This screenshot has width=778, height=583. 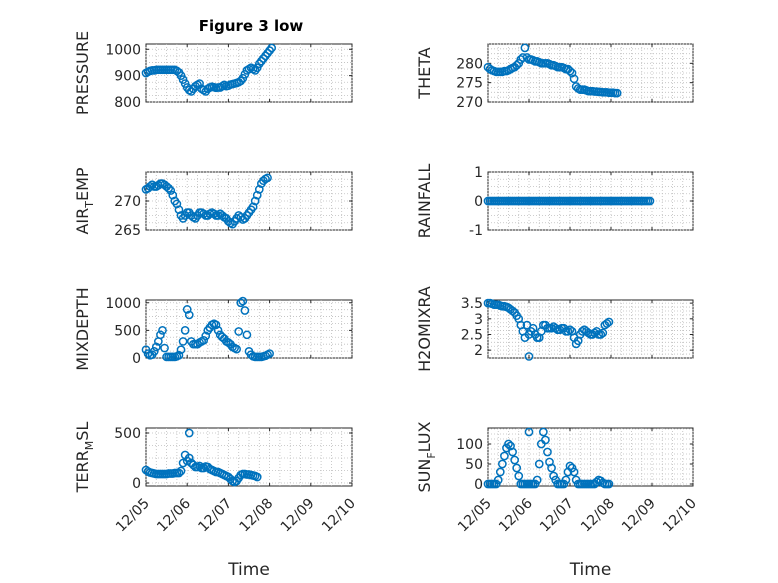 What do you see at coordinates (424, 436) in the screenshot?
I see `y-axis-label-part: LUX` at bounding box center [424, 436].